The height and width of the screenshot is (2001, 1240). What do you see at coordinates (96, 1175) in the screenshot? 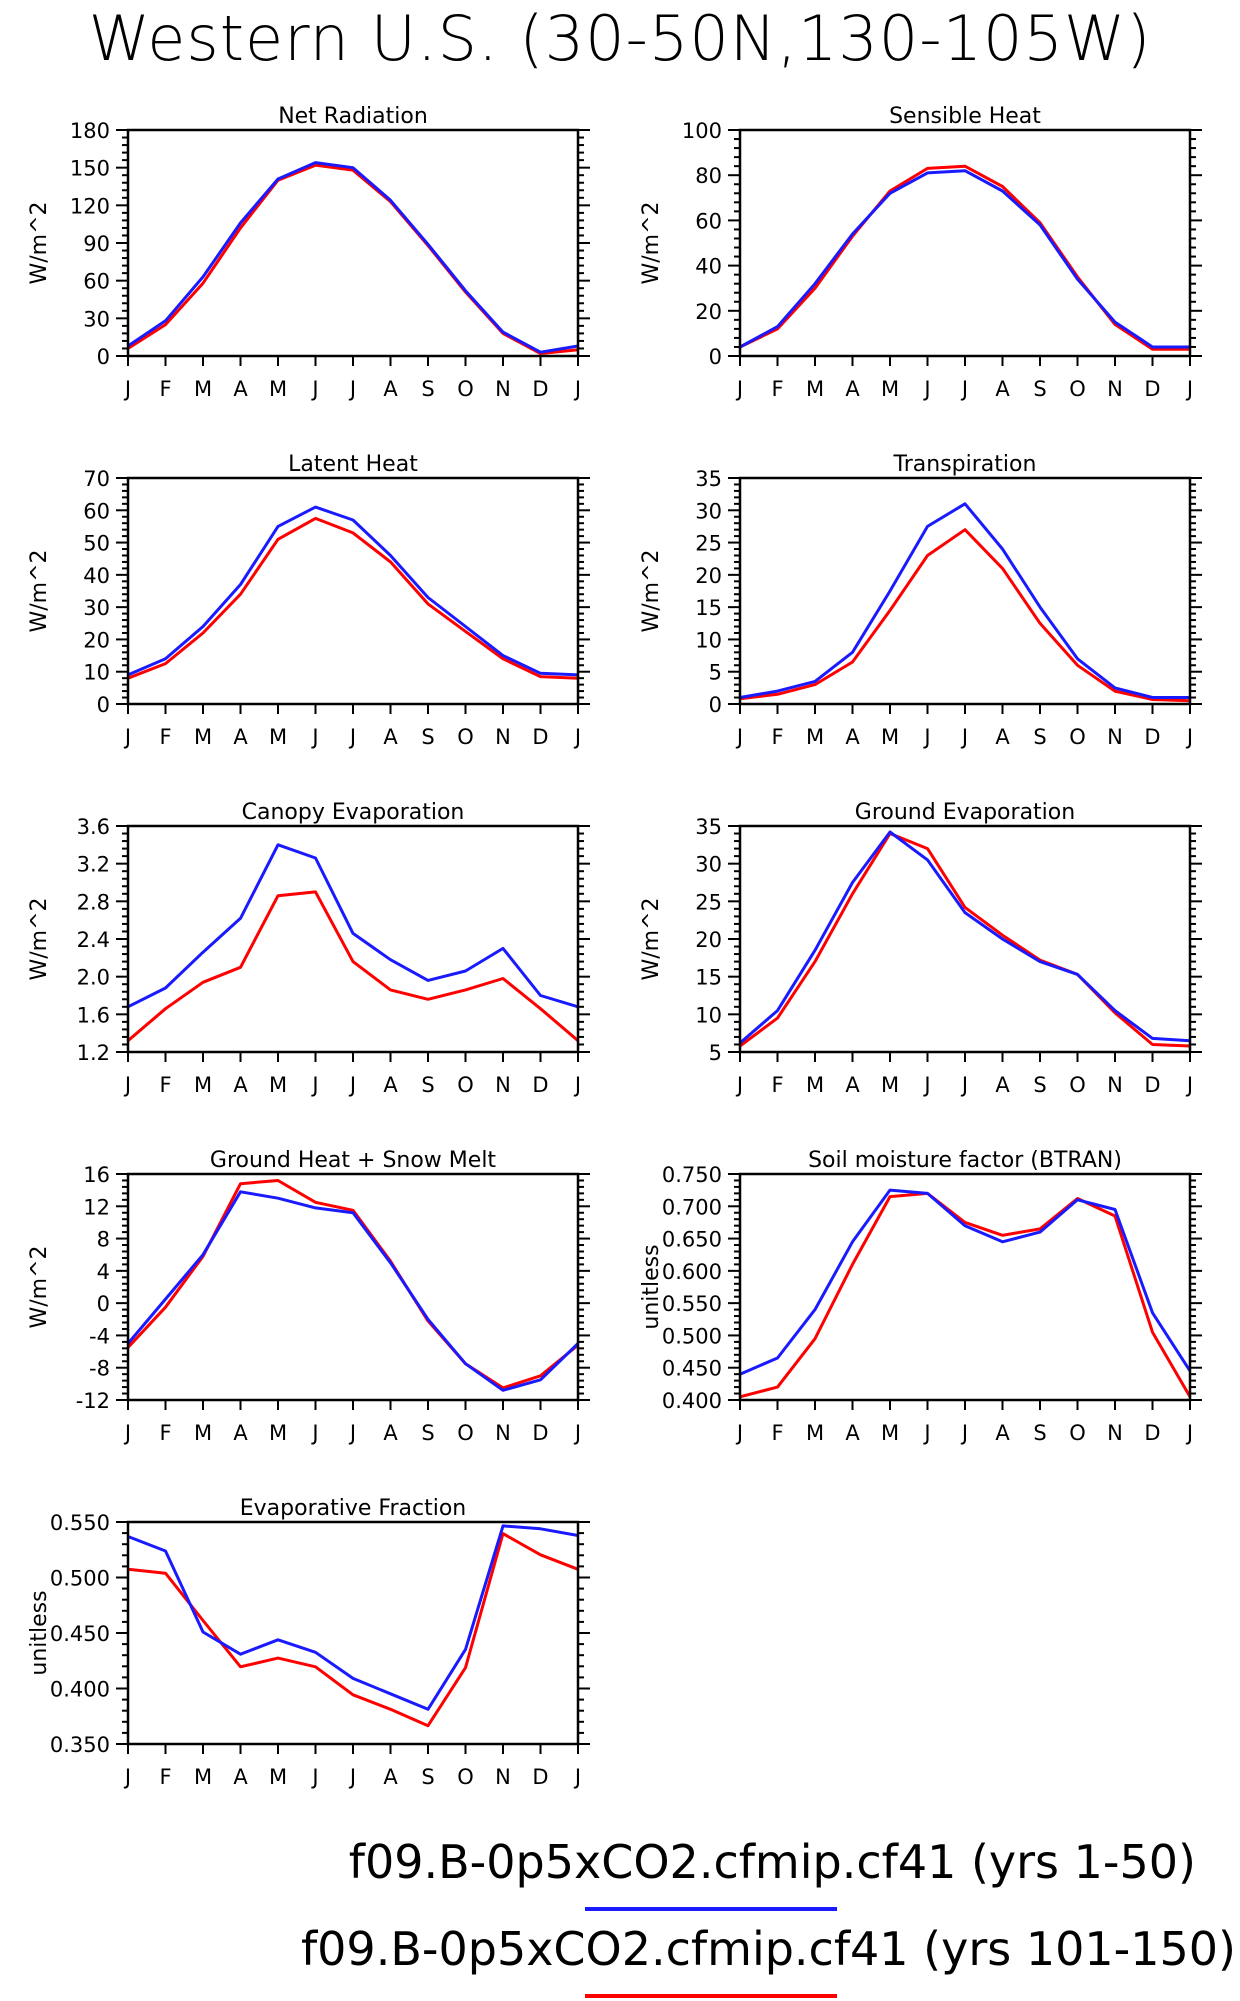
I see `y-tick-label: 16` at bounding box center [96, 1175].